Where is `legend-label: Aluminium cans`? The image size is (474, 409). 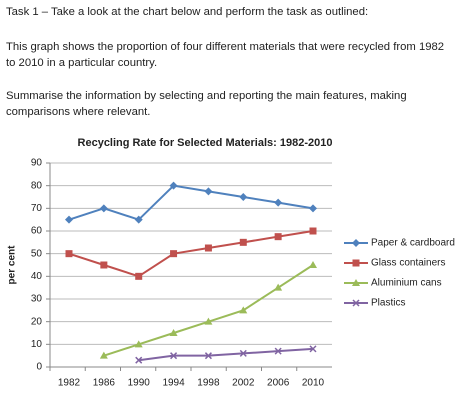 legend-label: Aluminium cans is located at coordinates (406, 283).